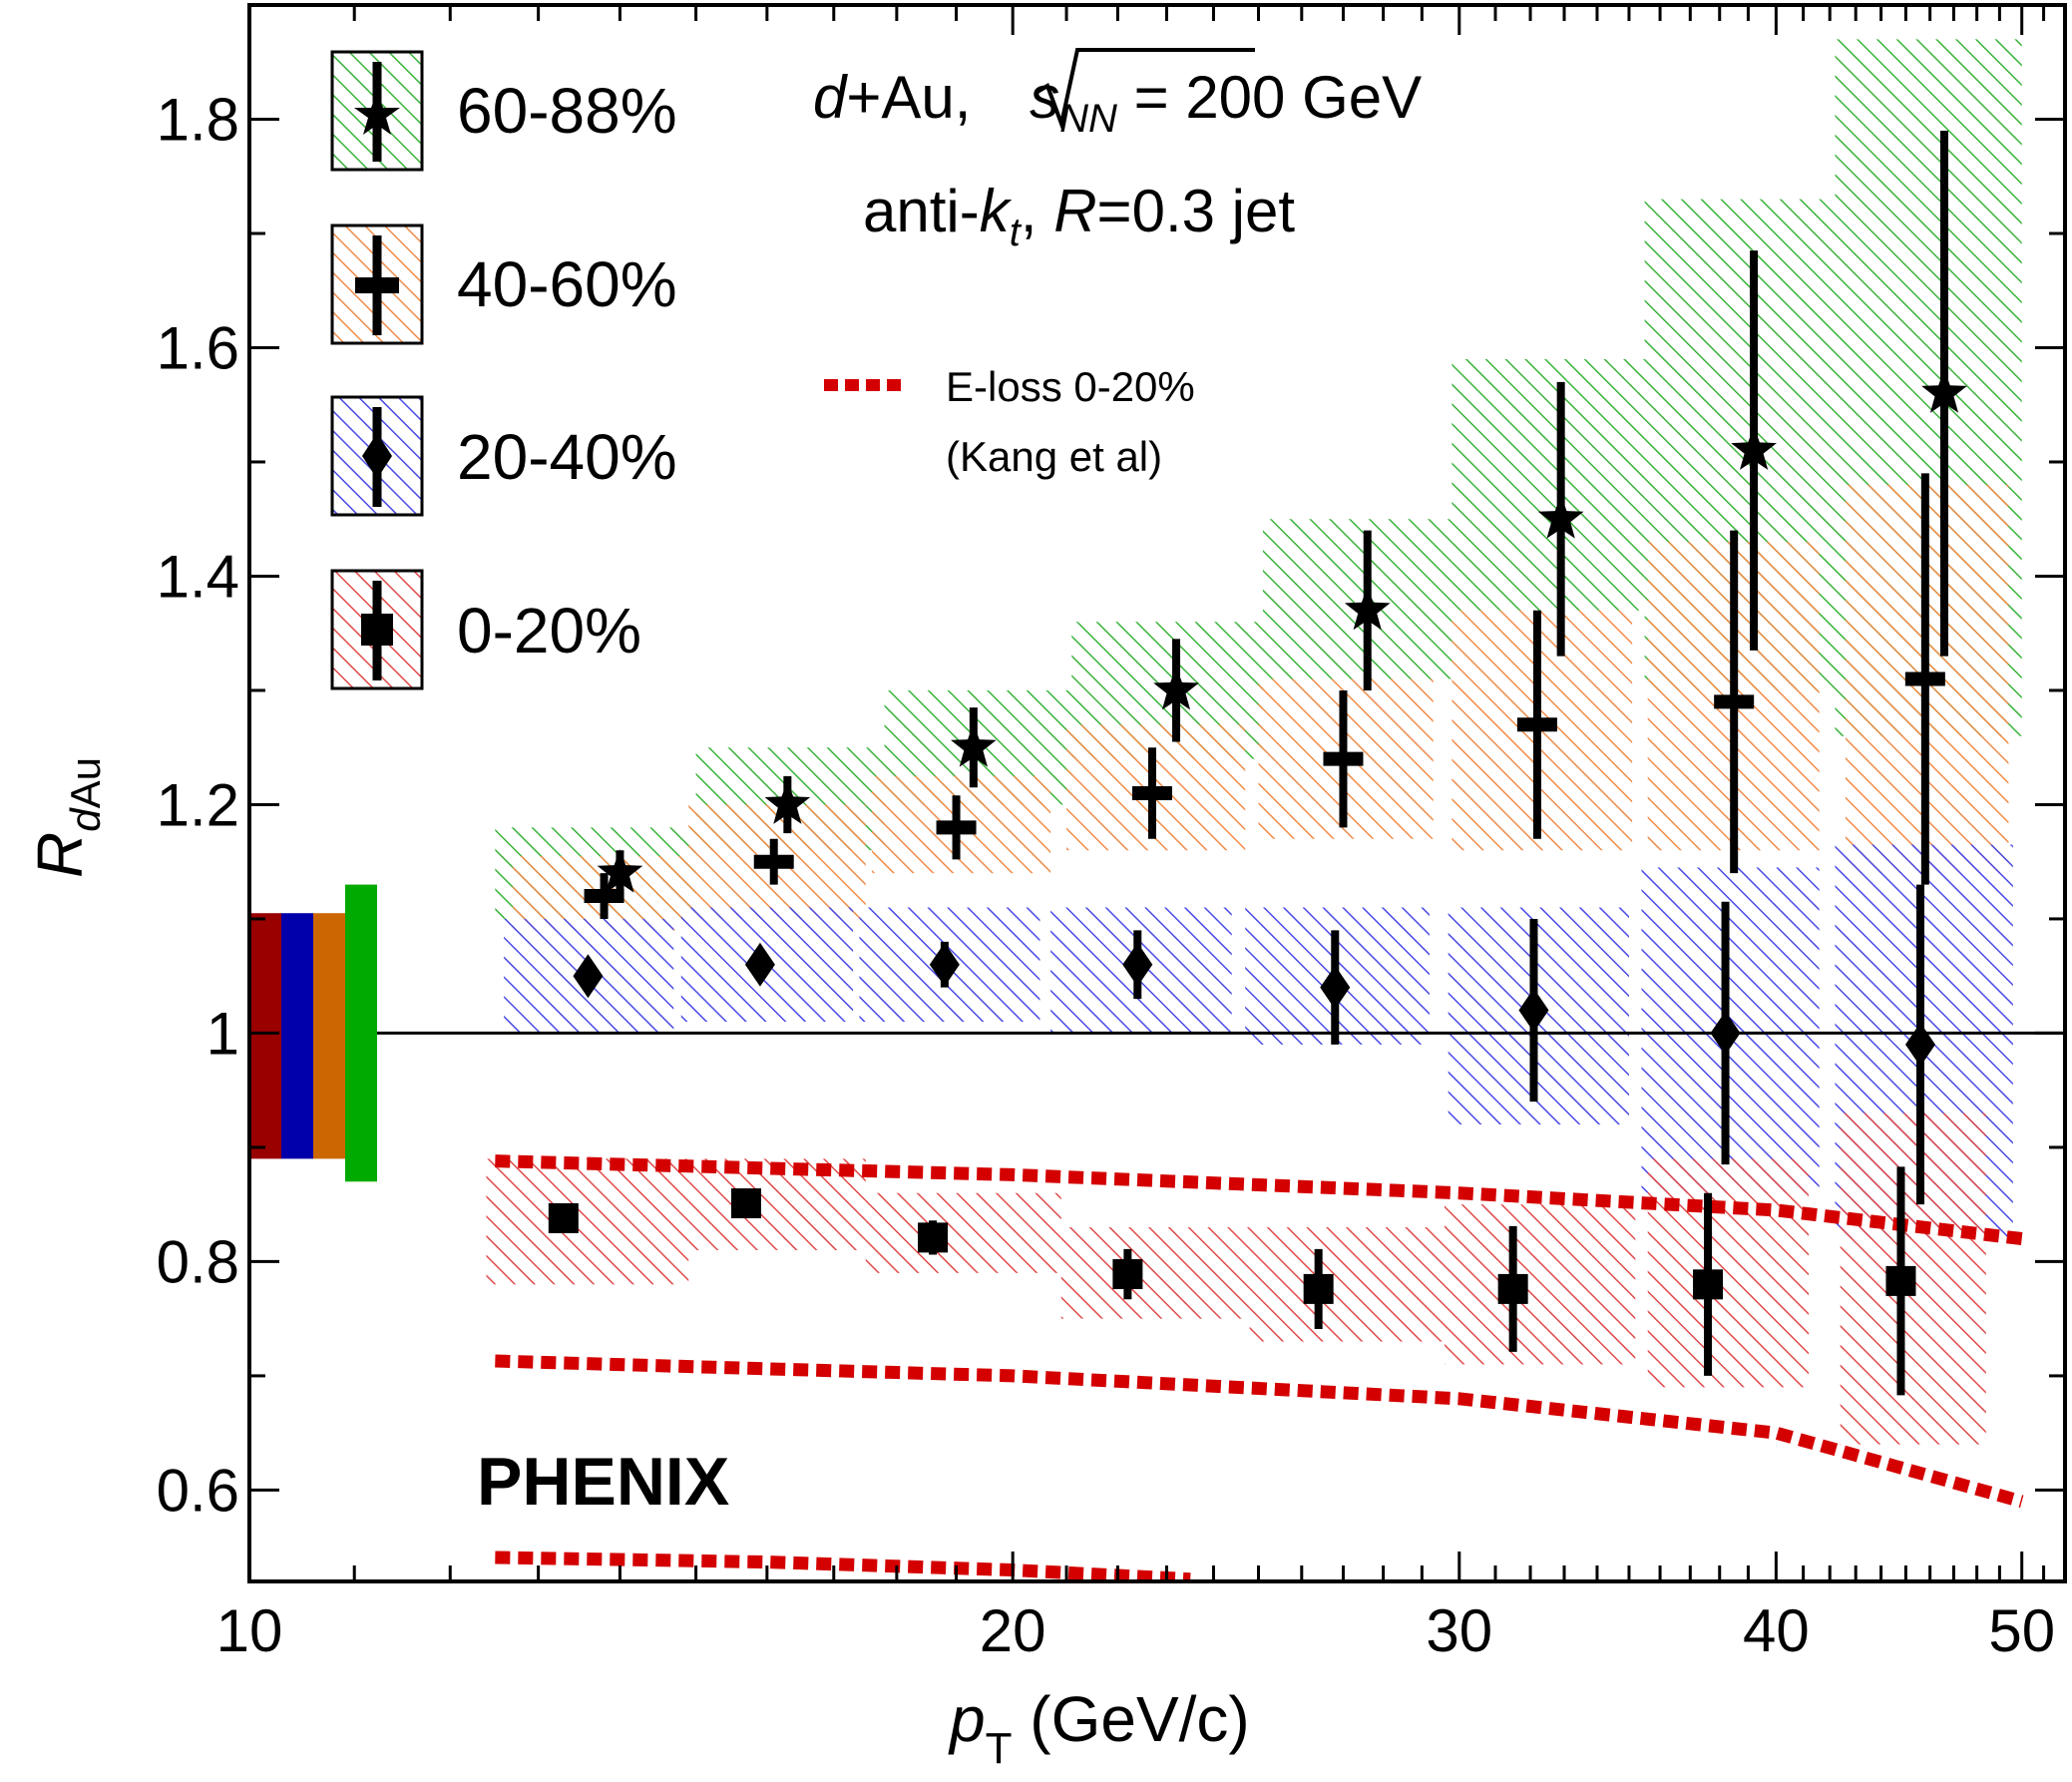 Image resolution: width=2072 pixels, height=1782 pixels. I want to click on legend-entry-40-60: 40-60%, so click(503, 284).